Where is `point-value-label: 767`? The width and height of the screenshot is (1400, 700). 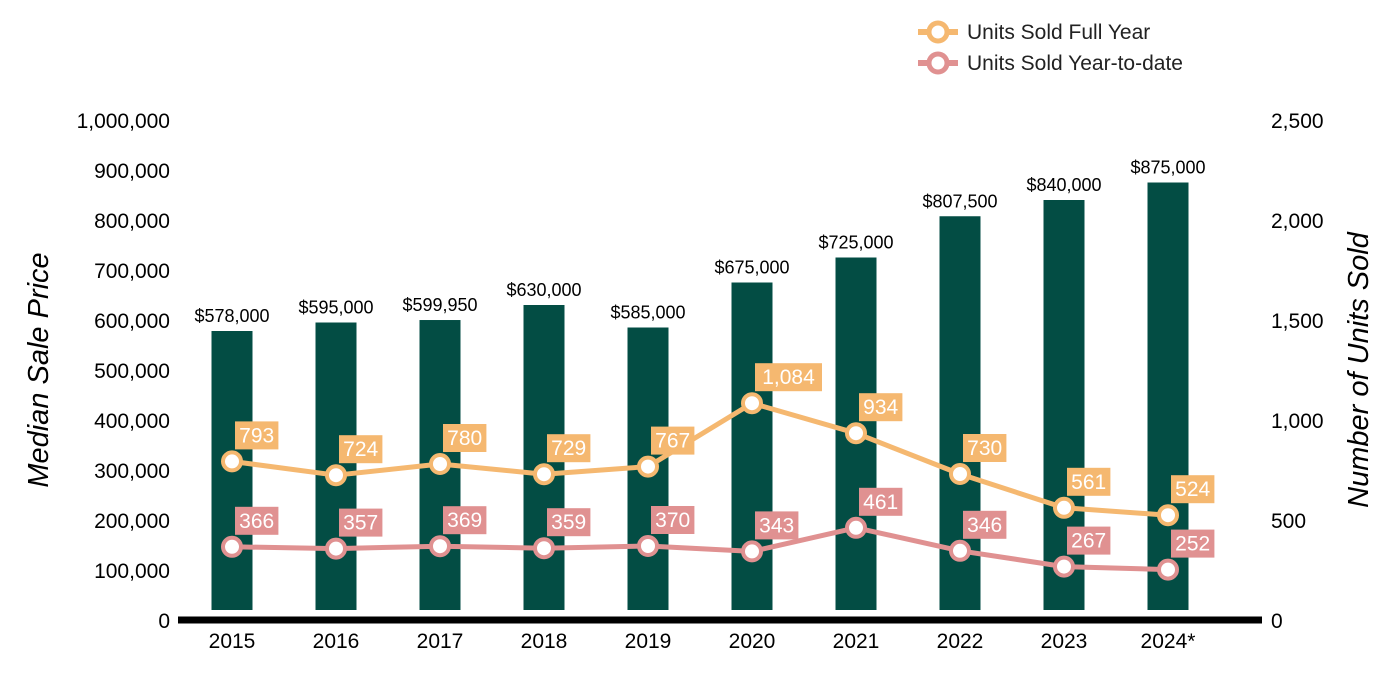
point-value-label: 767 is located at coordinates (672, 441).